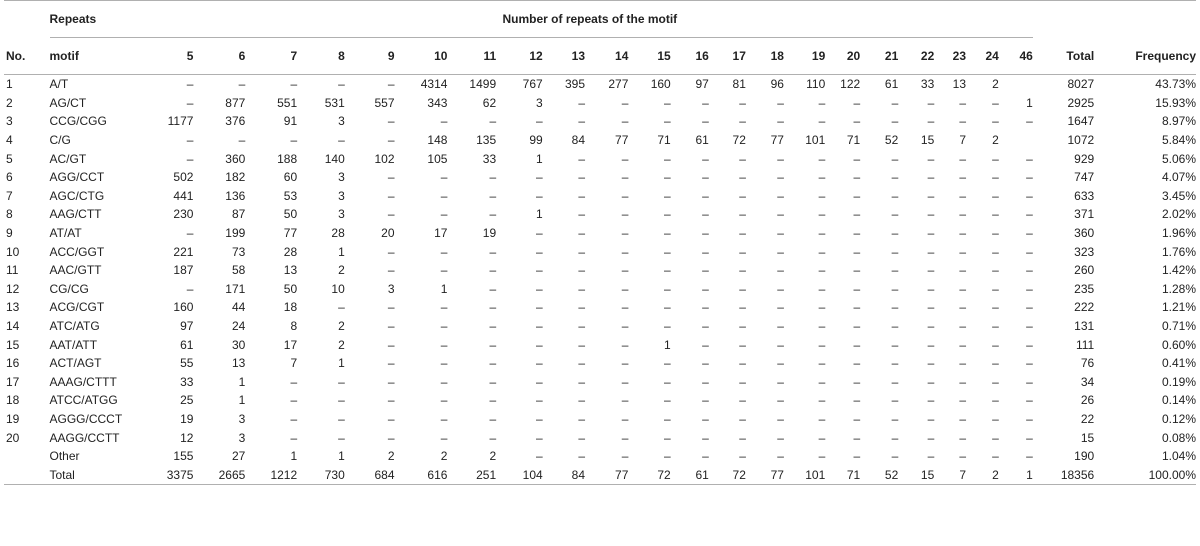 This screenshot has height=546, width=1200. What do you see at coordinates (1084, 177) in the screenshot?
I see `total-cell: 747` at bounding box center [1084, 177].